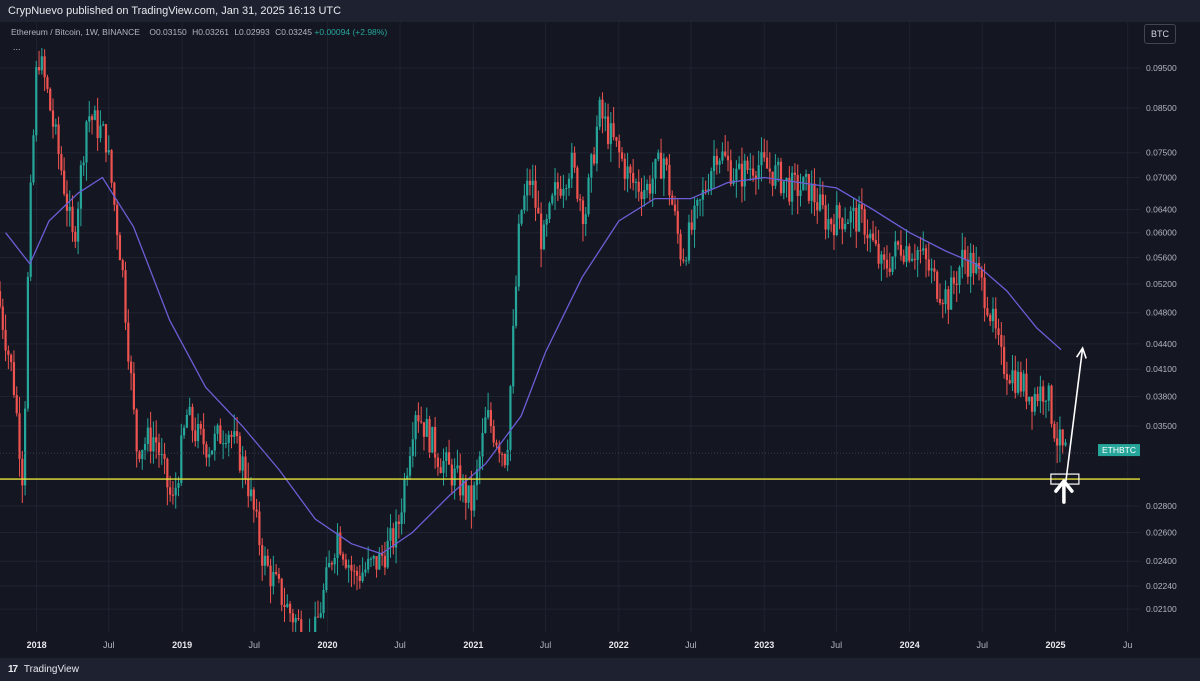  What do you see at coordinates (75, 32) in the screenshot?
I see `legend-symbol: Ethereum / Bitcoin, 1W, BINANCE` at bounding box center [75, 32].